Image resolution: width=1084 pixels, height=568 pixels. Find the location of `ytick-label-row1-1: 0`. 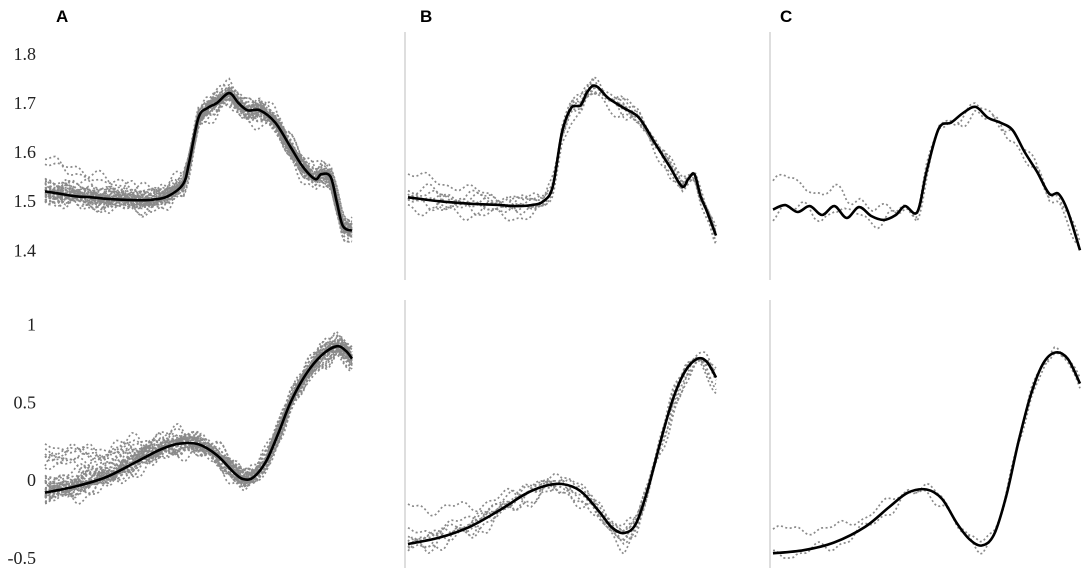

ytick-label-row1-1: 0 is located at coordinates (31, 480).